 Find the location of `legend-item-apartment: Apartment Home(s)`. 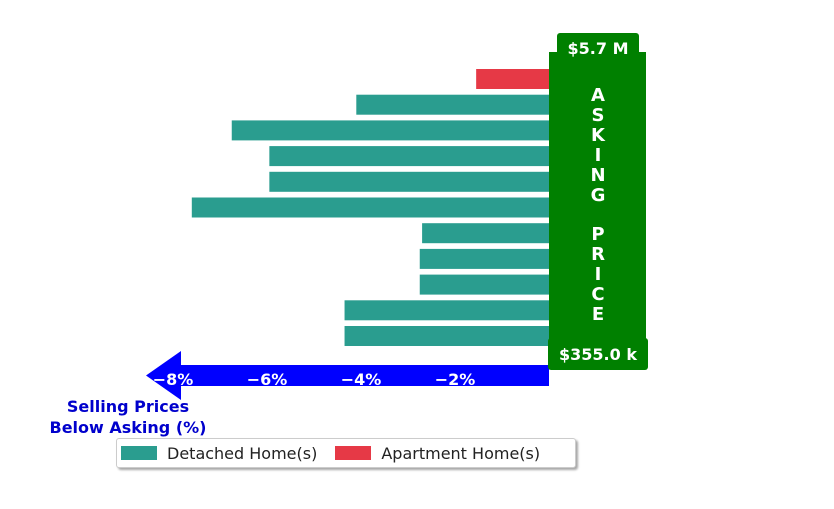

legend-item-apartment: Apartment Home(s) is located at coordinates (437, 453).